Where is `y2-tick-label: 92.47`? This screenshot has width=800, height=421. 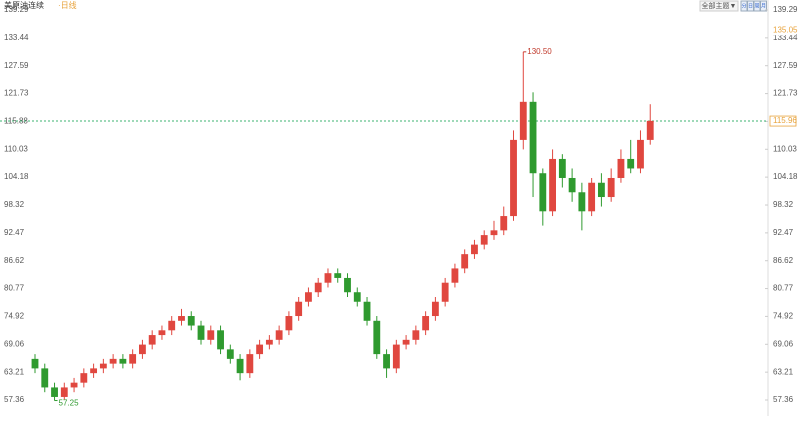 y2-tick-label: 92.47 is located at coordinates (783, 232).